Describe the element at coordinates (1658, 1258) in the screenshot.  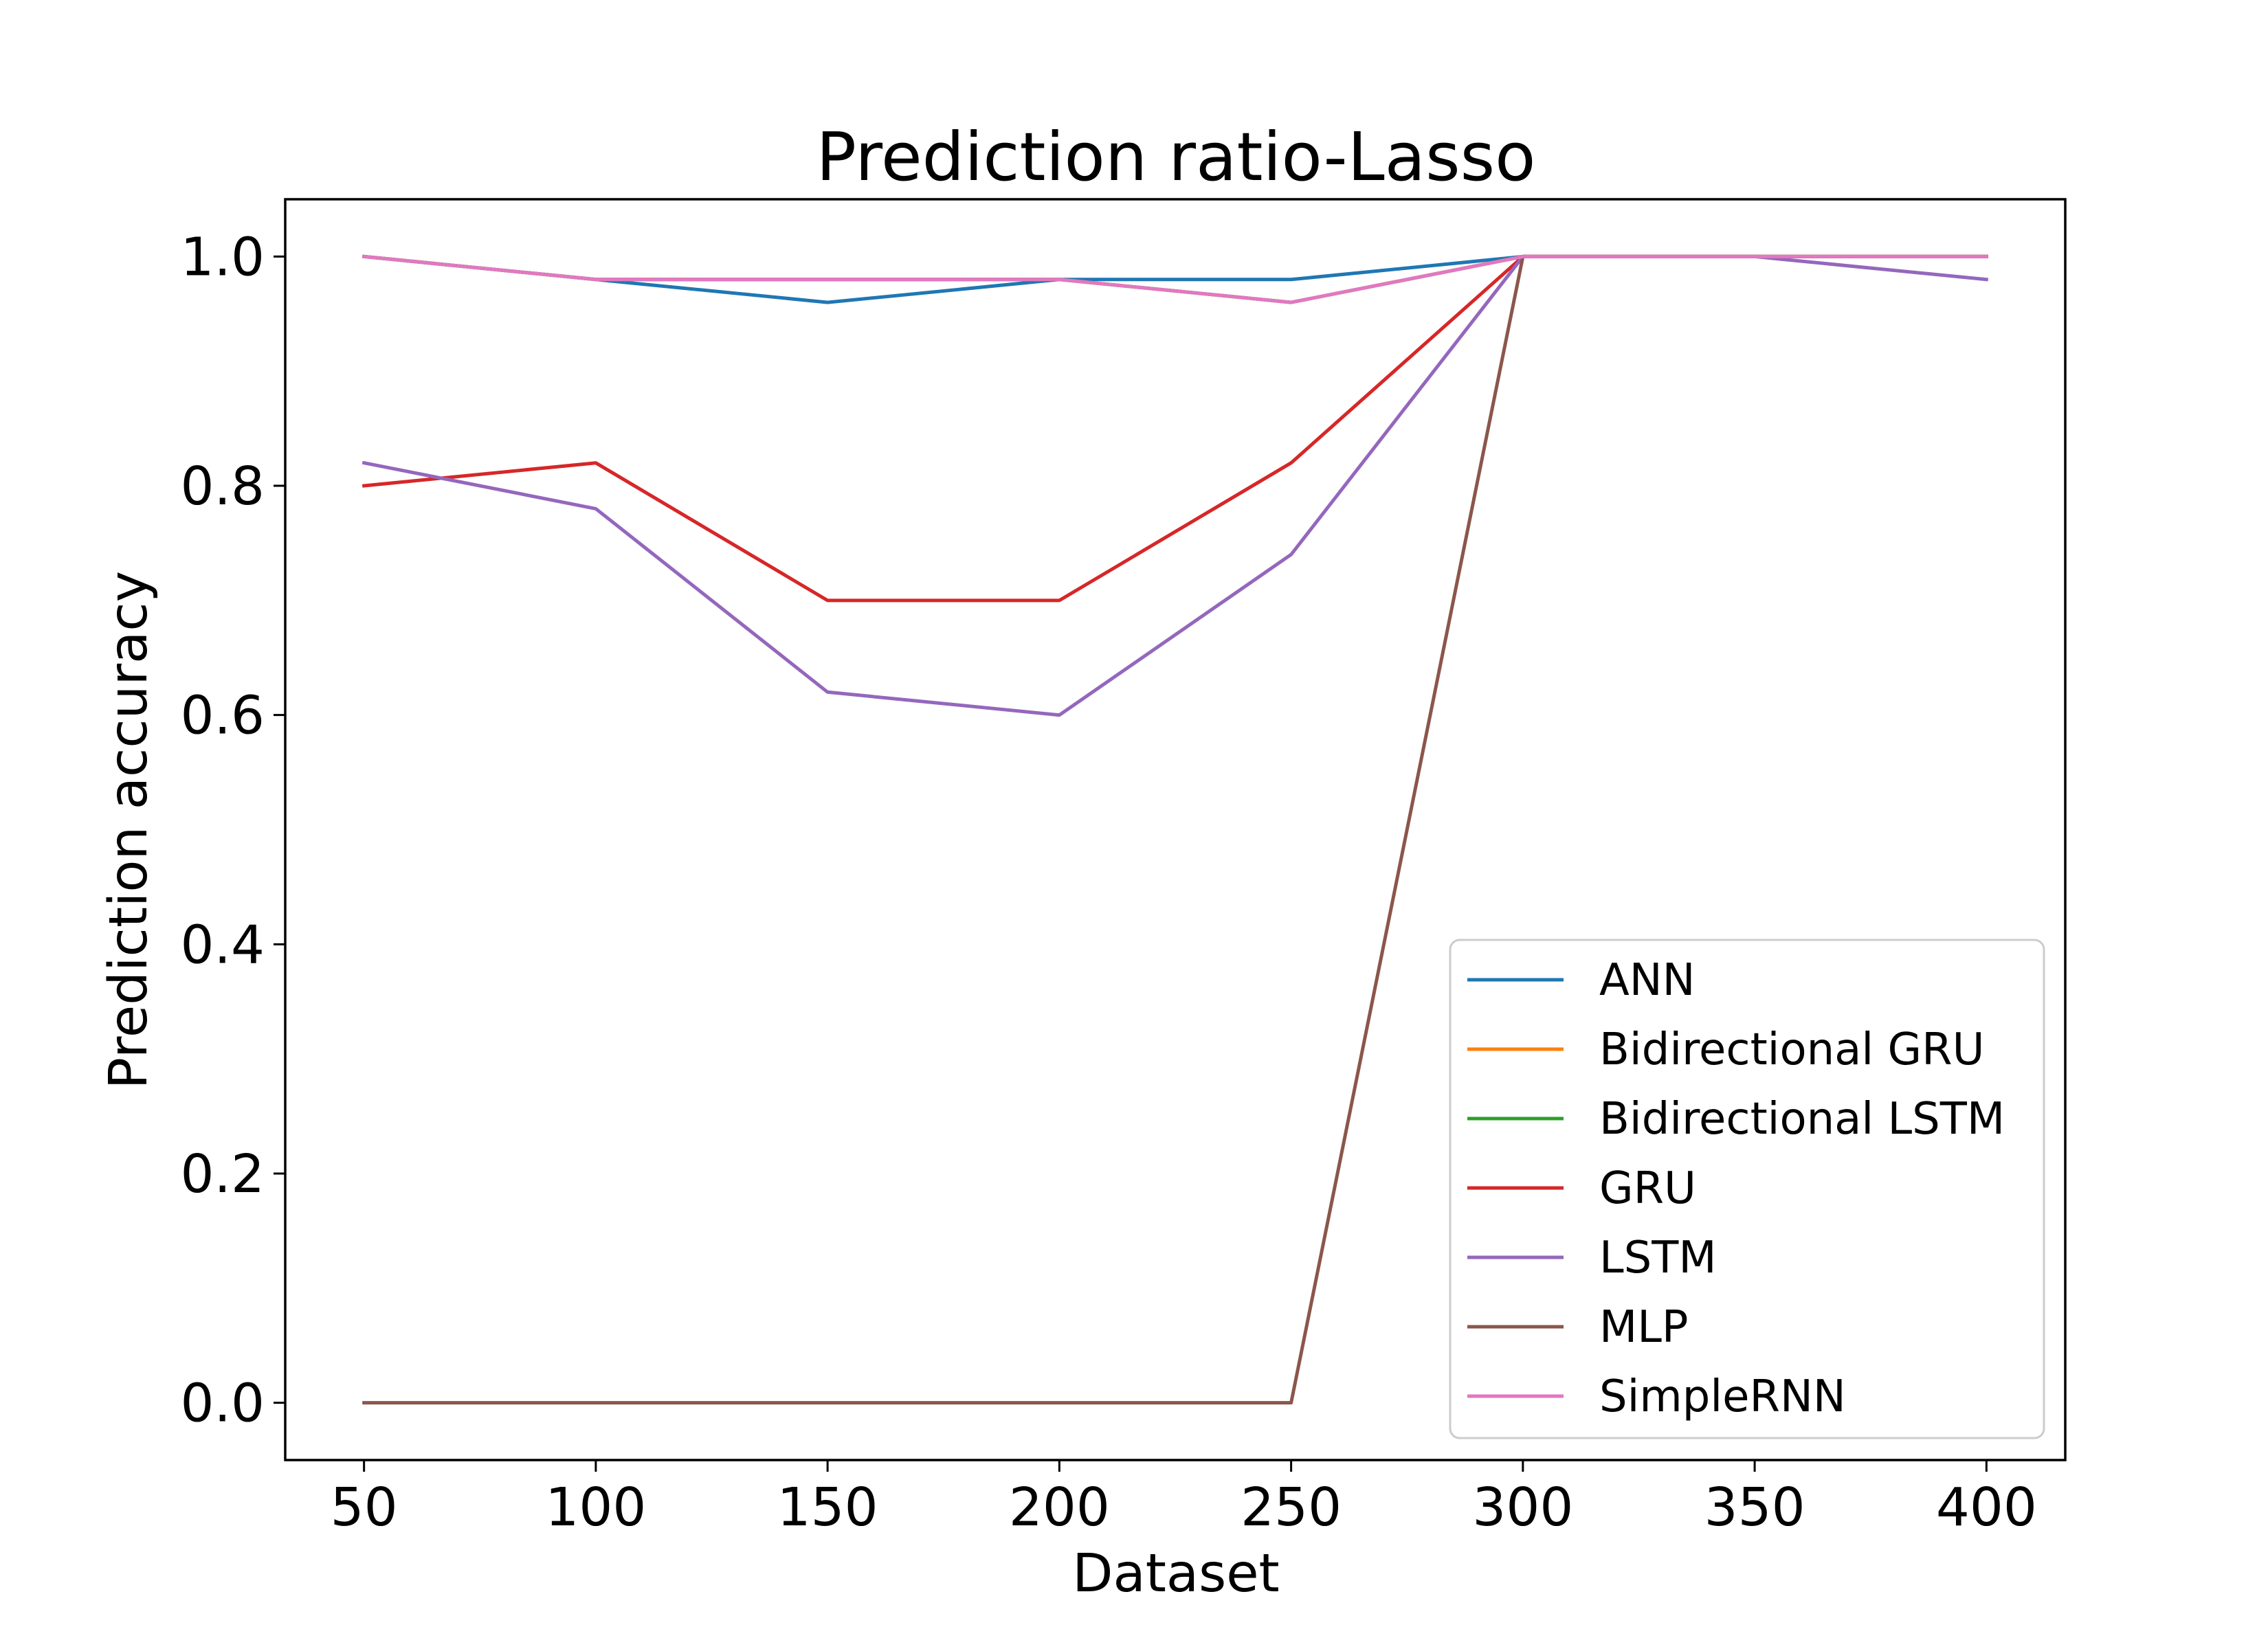
I see `legend-label-lstm: LSTM` at that location.